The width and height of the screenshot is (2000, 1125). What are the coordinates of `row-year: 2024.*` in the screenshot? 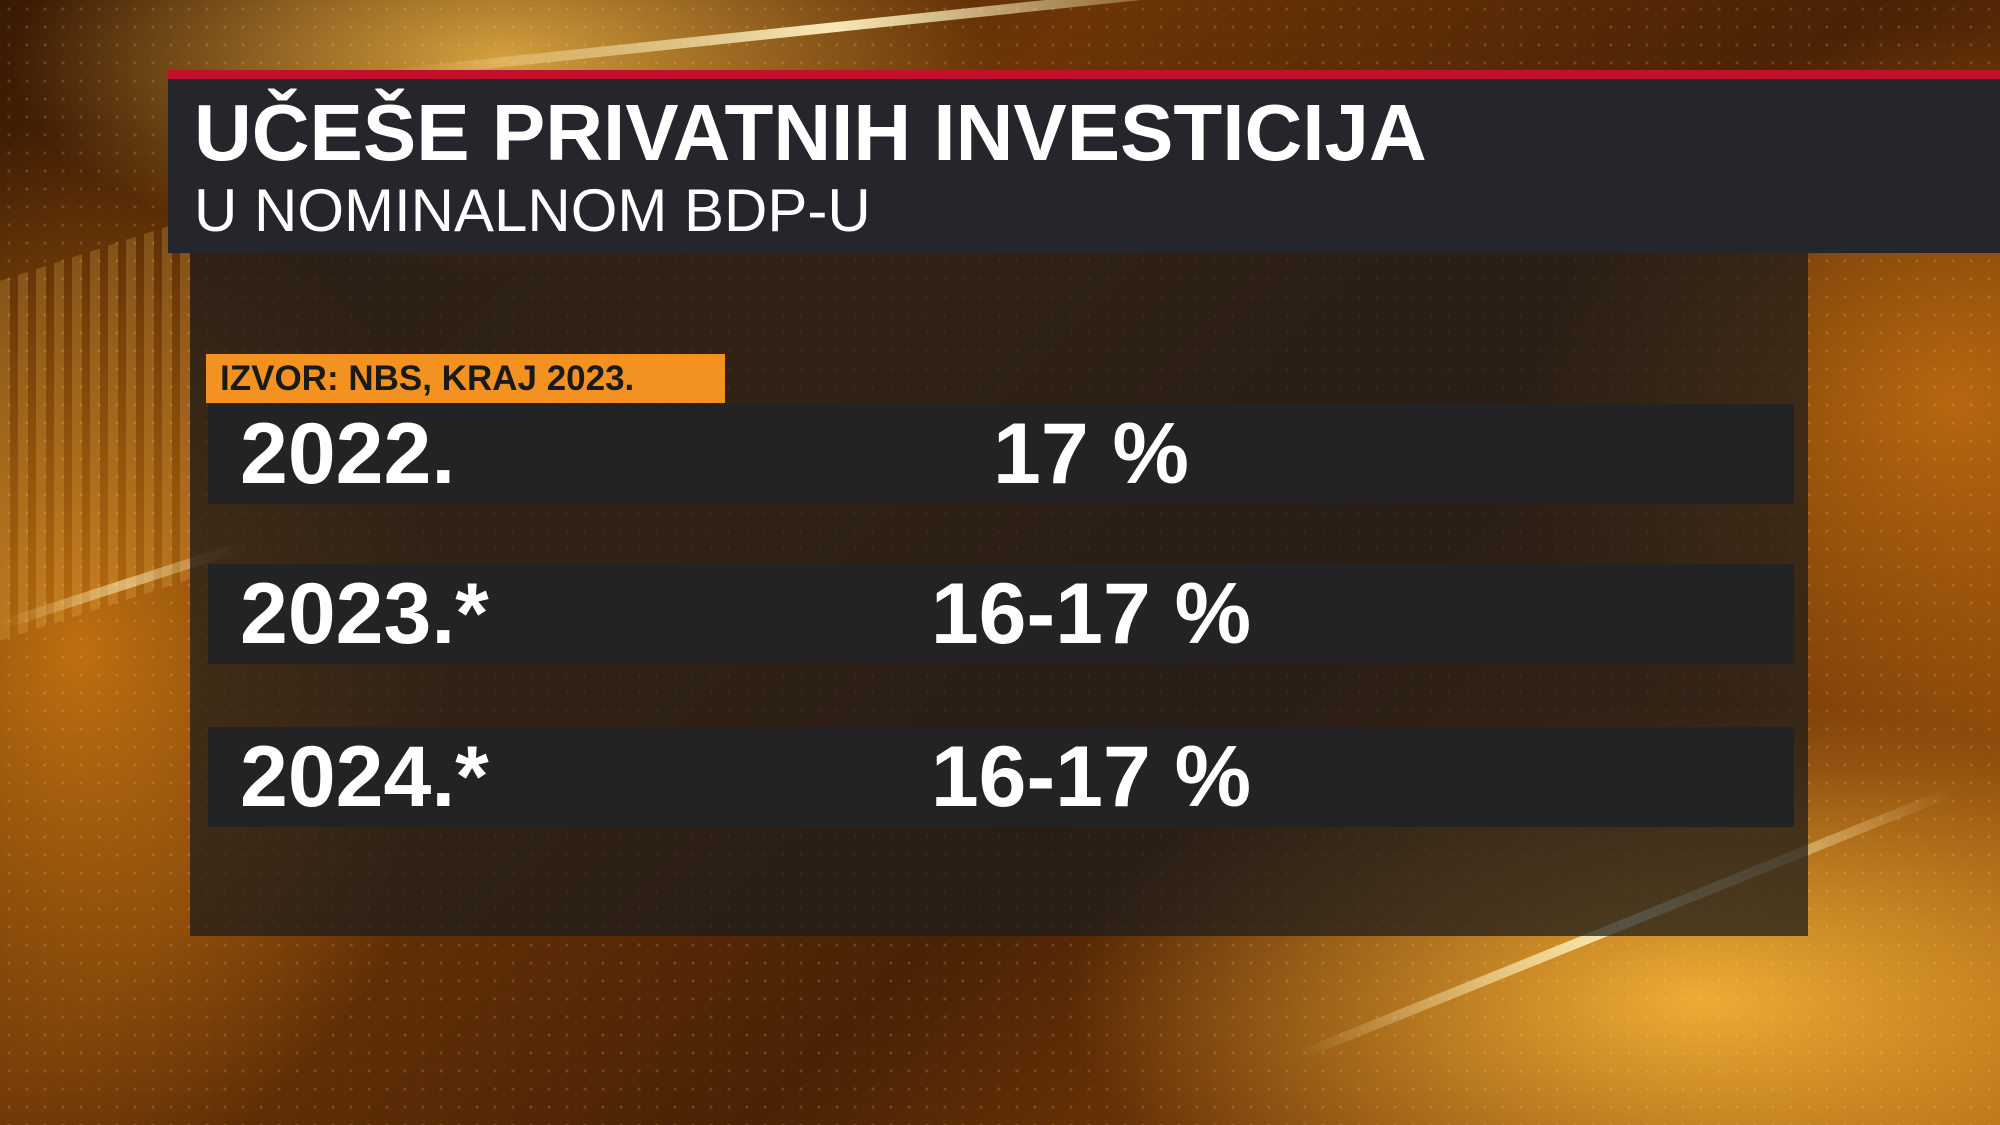 It's located at (364, 777).